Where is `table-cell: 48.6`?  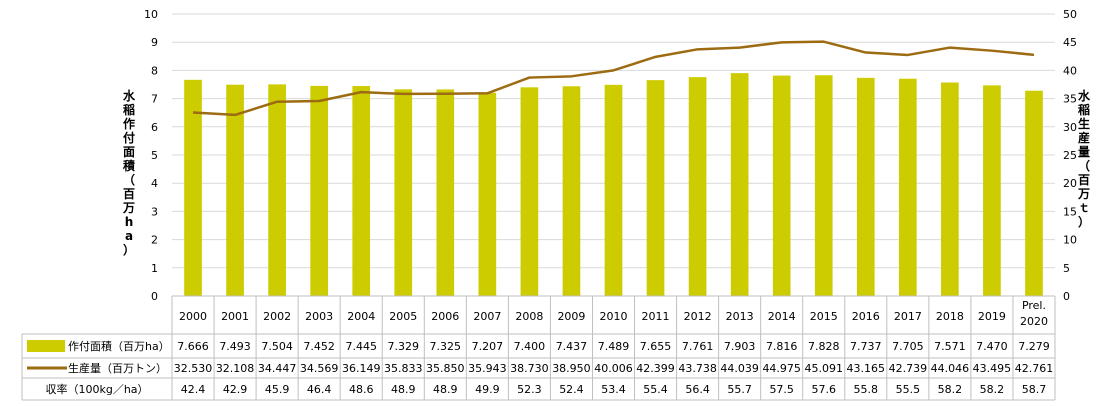
table-cell: 48.6 is located at coordinates (361, 389).